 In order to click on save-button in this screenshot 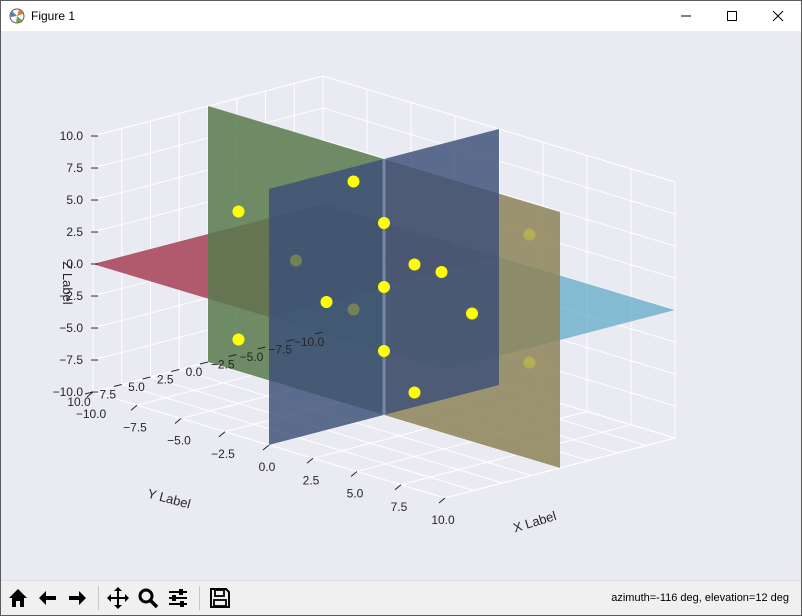, I will do `click(220, 598)`.